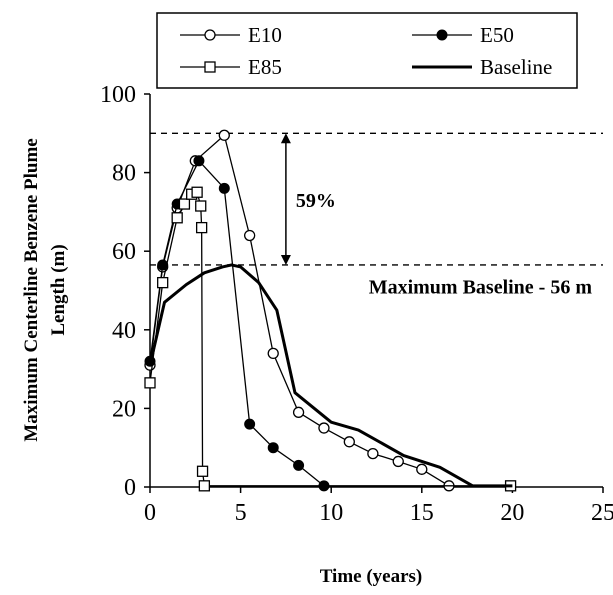 The width and height of the screenshot is (613, 595). I want to click on legend-item: E50, so click(463, 35).